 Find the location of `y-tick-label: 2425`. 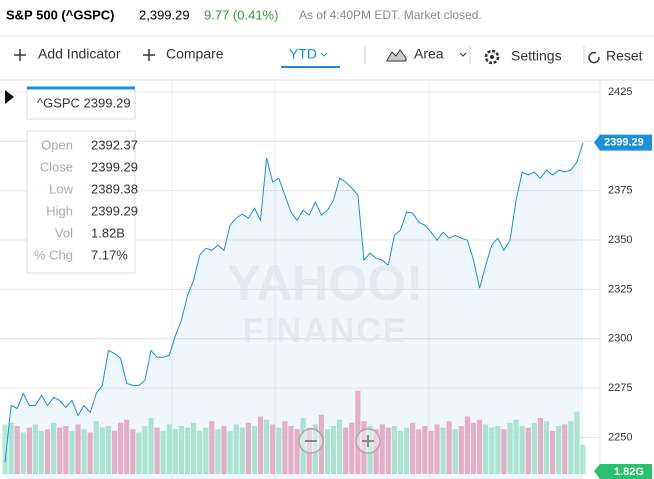

y-tick-label: 2425 is located at coordinates (620, 92).